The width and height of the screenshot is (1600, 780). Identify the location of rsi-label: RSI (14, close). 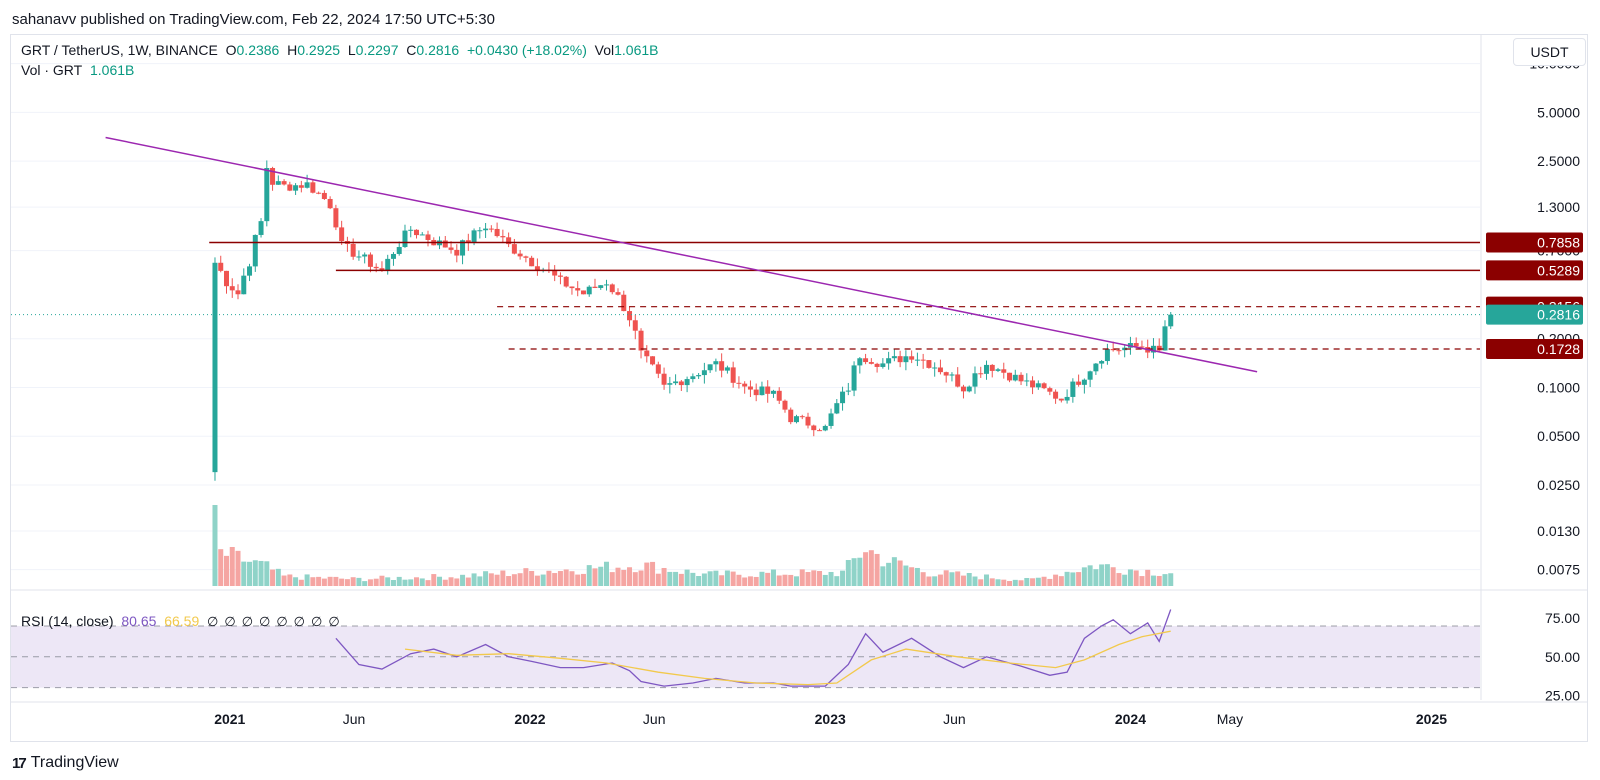
(67, 621).